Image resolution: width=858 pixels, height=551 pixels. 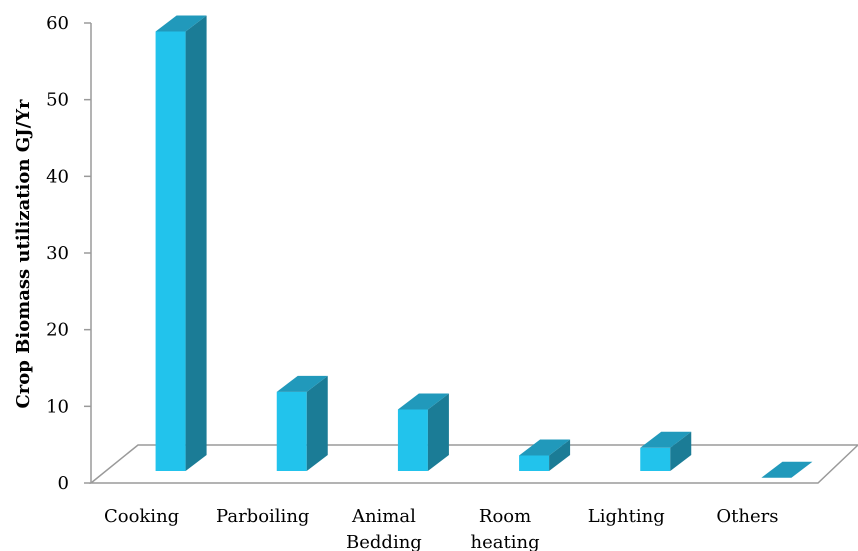 What do you see at coordinates (57, 253) in the screenshot?
I see `y-tick-label: 30` at bounding box center [57, 253].